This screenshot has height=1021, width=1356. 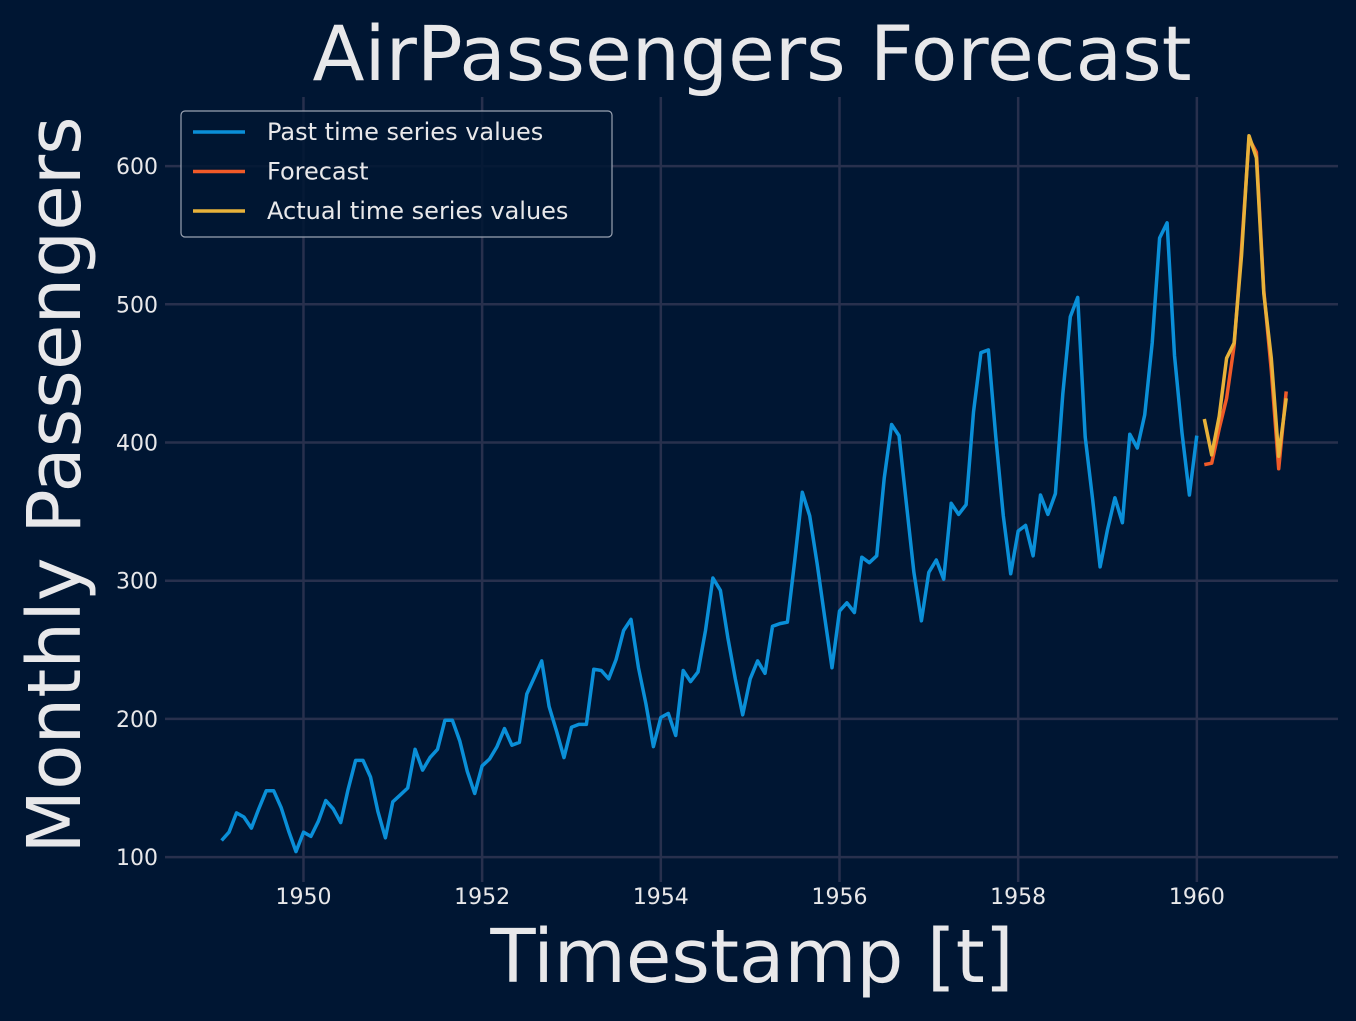 What do you see at coordinates (1245, 296) in the screenshot?
I see `actual-time-series-values-line` at bounding box center [1245, 296].